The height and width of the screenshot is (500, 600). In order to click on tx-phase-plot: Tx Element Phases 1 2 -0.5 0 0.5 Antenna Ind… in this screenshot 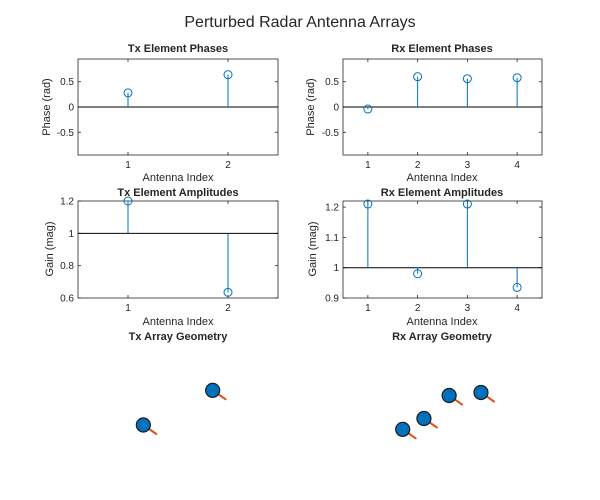, I will do `click(160, 113)`.